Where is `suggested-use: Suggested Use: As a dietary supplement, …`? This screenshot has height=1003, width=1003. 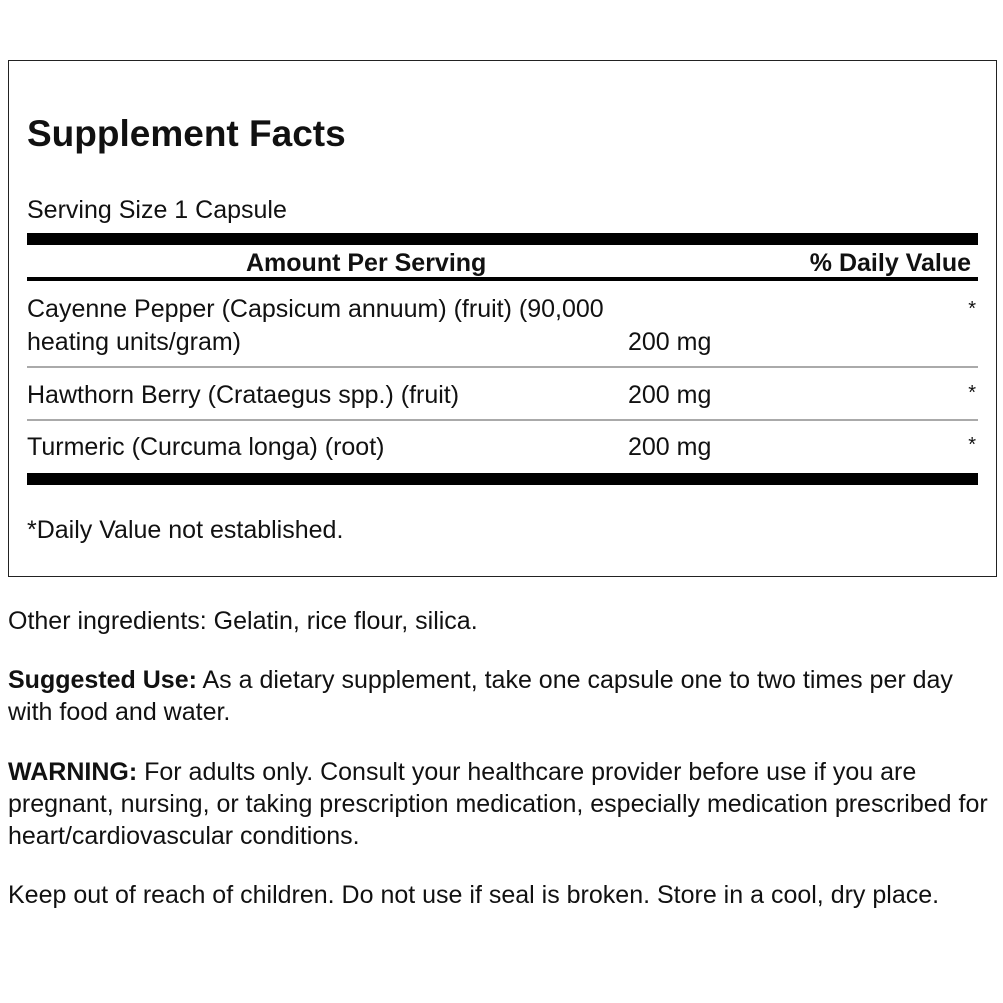 suggested-use: Suggested Use: As a dietary supplement, … is located at coordinates (503, 696).